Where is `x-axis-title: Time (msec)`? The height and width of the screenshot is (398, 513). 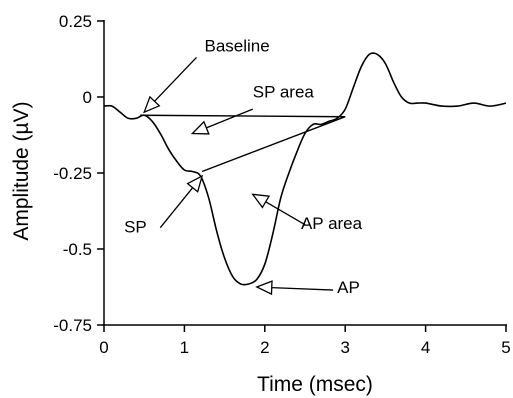
x-axis-title: Time (msec) is located at coordinates (315, 384).